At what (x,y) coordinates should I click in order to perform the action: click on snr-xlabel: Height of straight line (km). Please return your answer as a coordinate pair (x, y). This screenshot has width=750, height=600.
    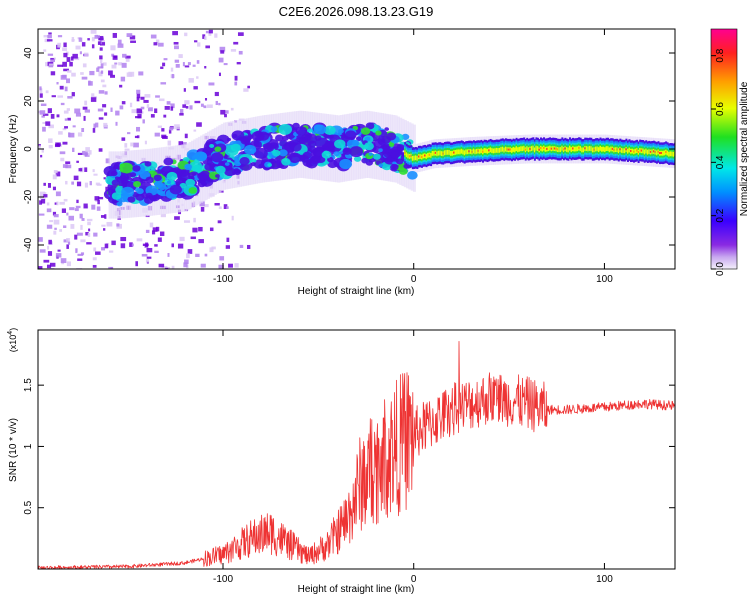
    Looking at the image, I should click on (356, 589).